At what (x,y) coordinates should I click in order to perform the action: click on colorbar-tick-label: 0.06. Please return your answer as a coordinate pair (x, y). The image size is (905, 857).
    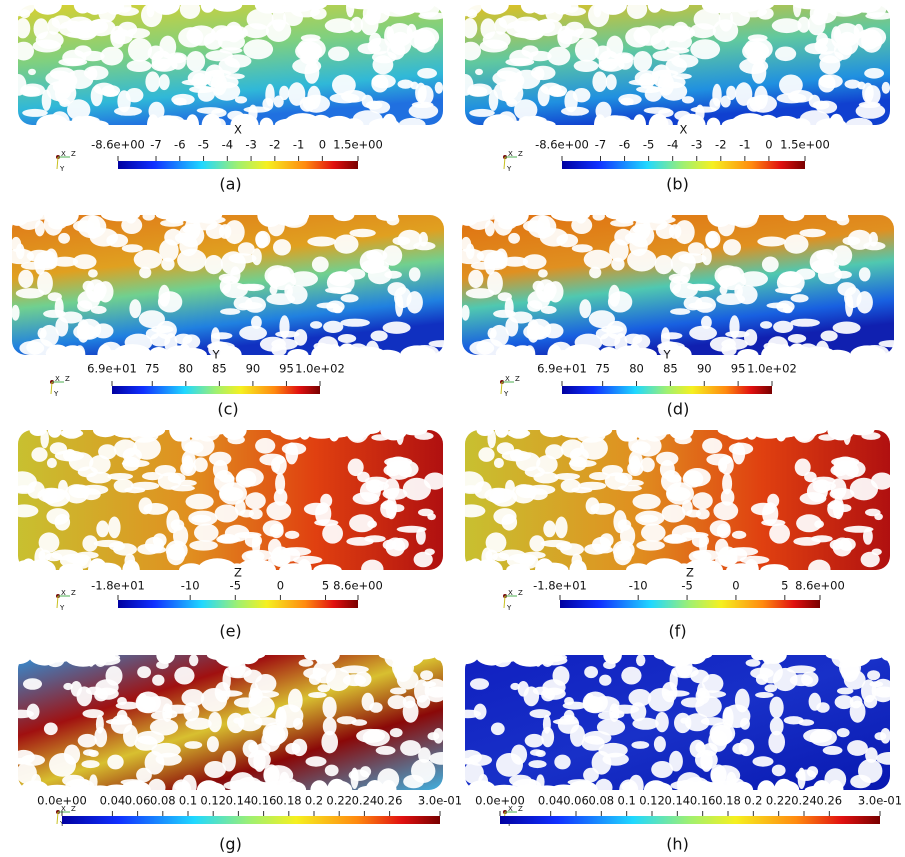
    Looking at the image, I should click on (138, 801).